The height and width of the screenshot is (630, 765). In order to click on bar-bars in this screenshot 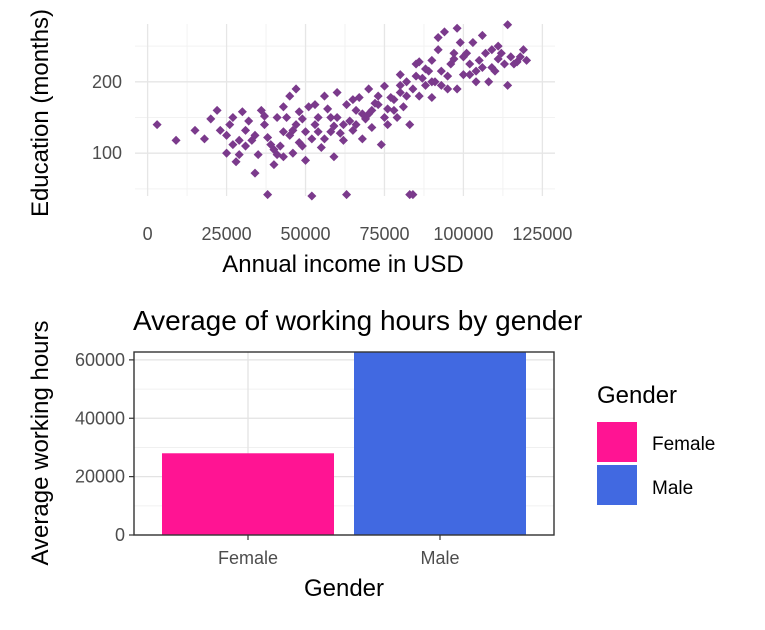, I will do `click(344, 443)`.